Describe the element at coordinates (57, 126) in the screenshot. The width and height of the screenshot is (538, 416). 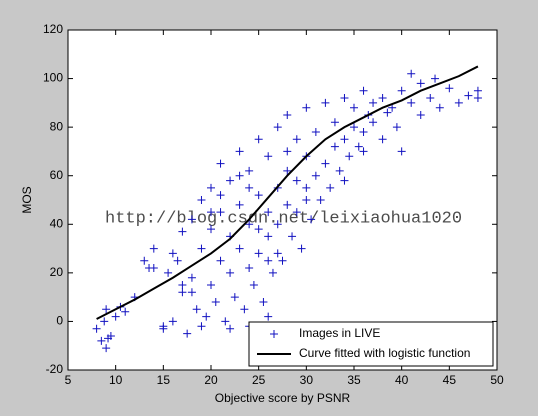
I see `y-tick-label: 80` at that location.